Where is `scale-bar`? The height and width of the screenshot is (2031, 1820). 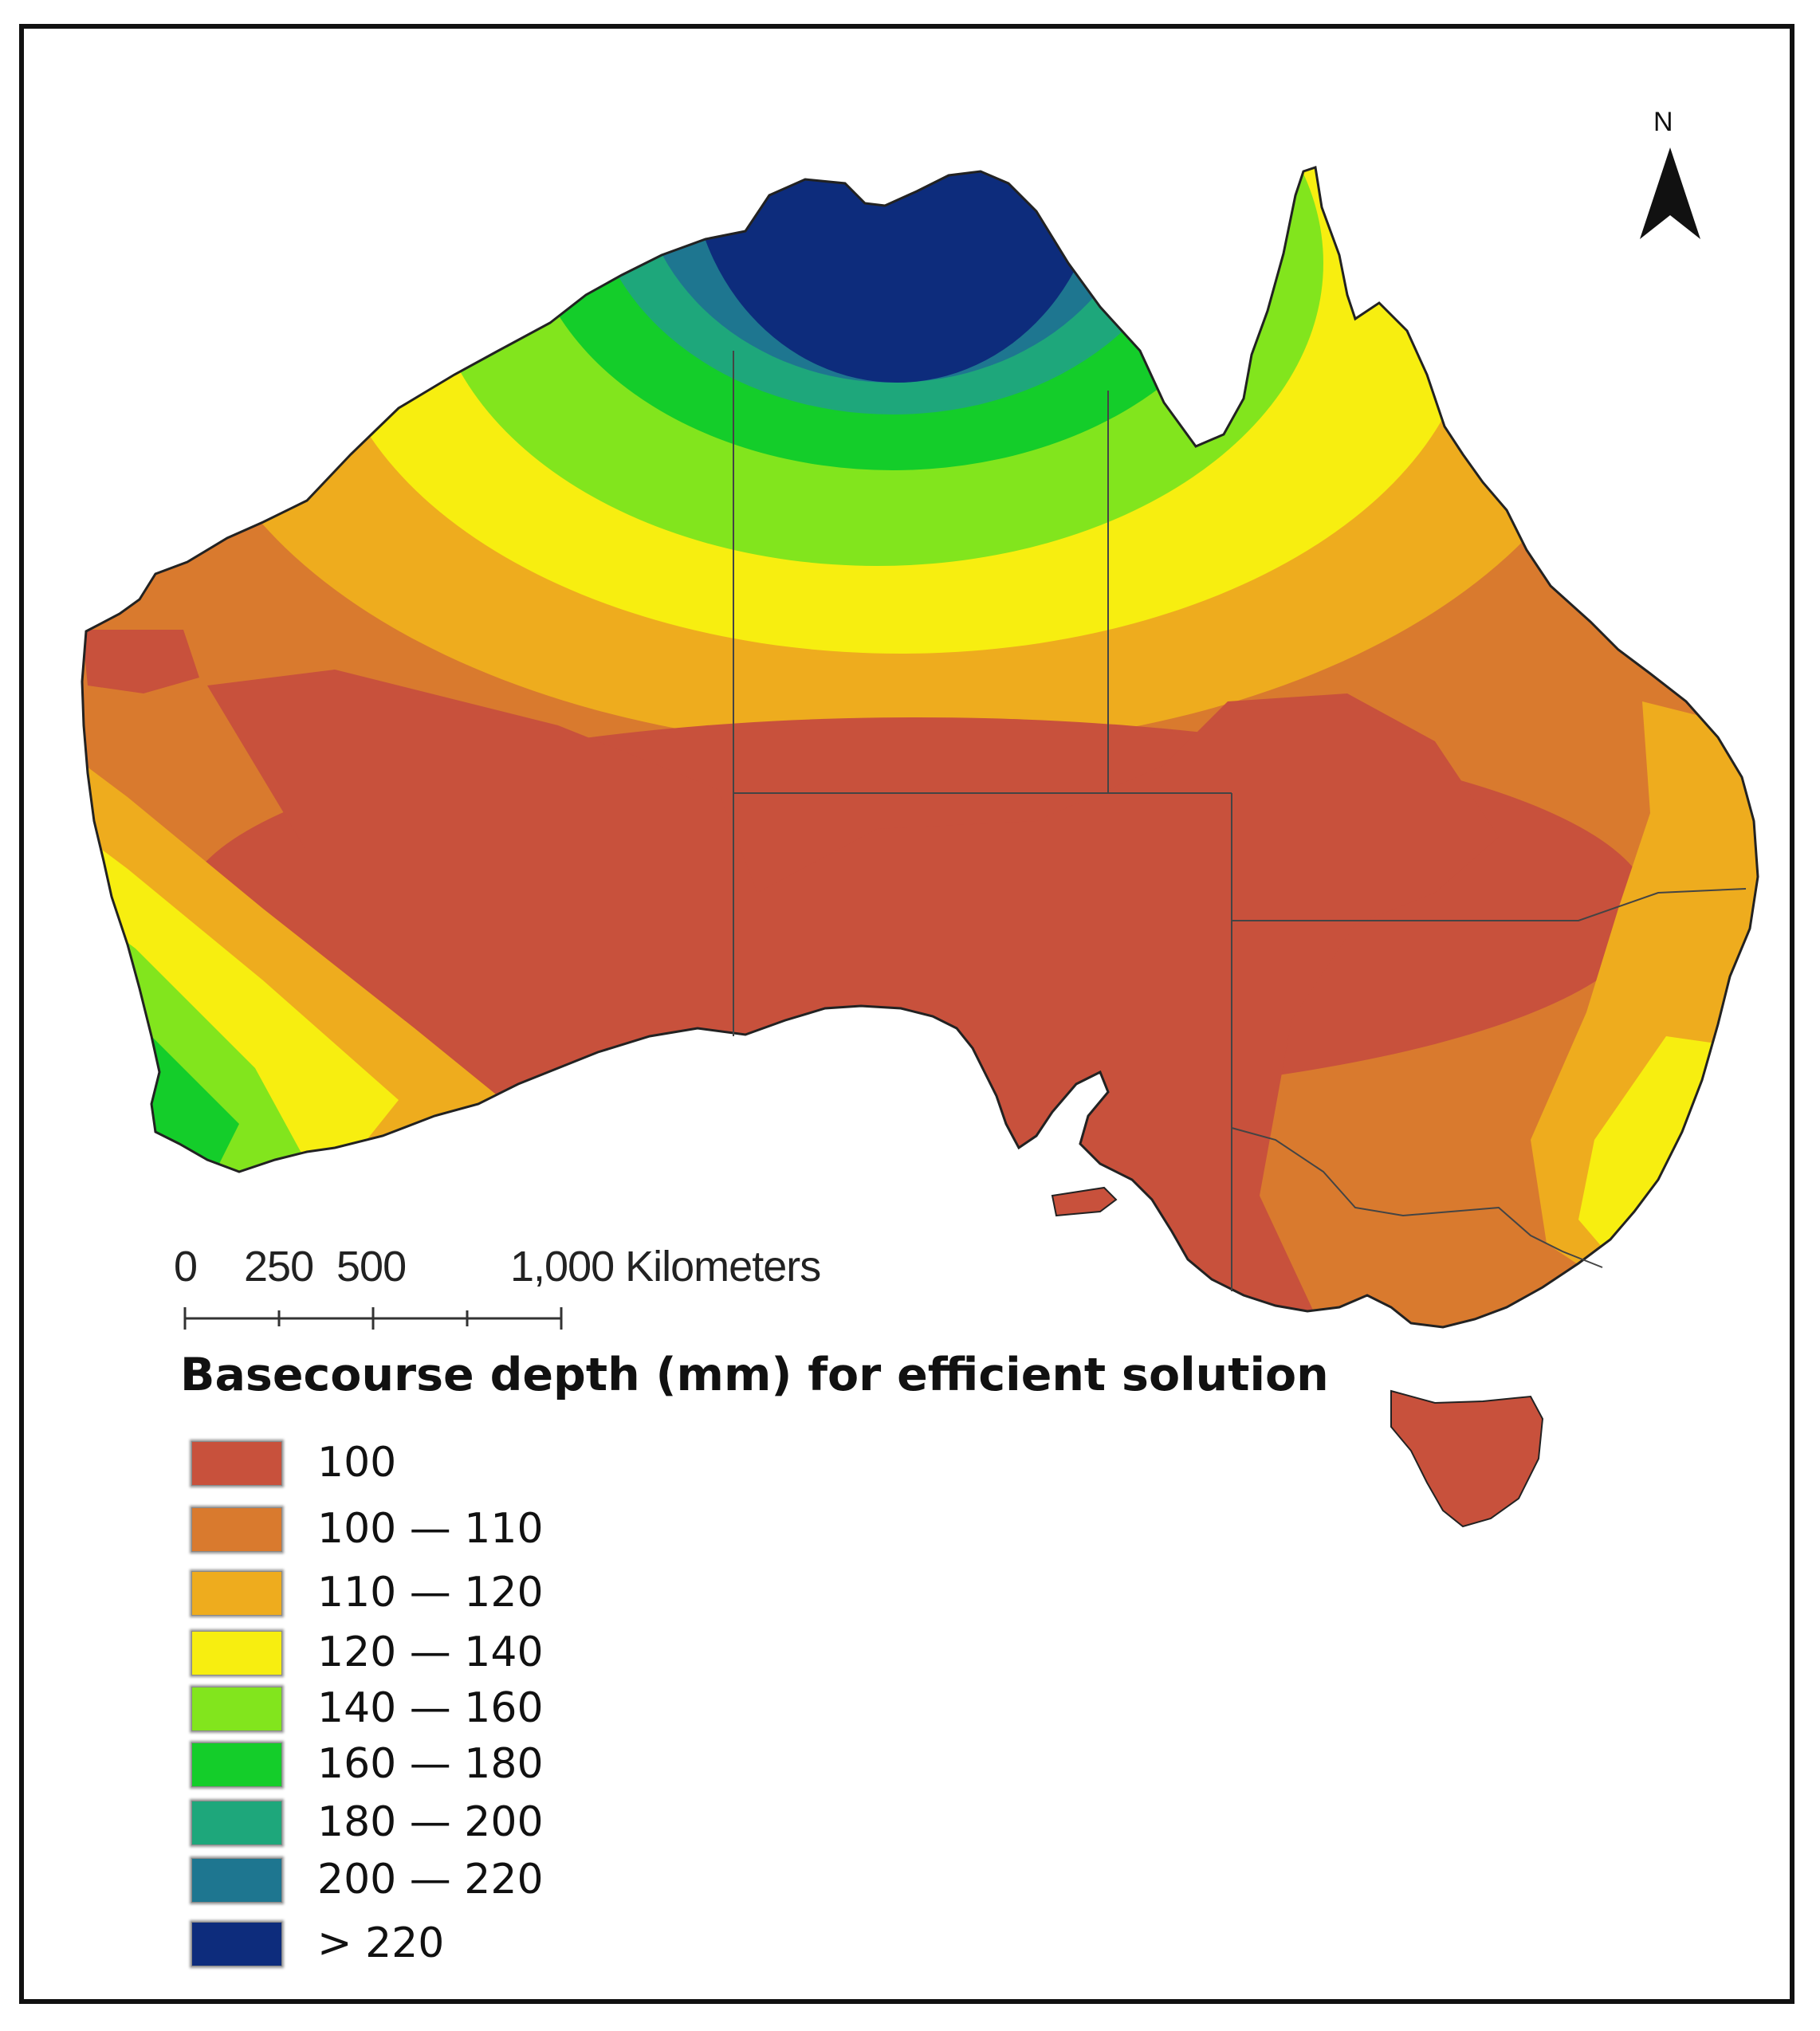
scale-bar is located at coordinates (373, 1318).